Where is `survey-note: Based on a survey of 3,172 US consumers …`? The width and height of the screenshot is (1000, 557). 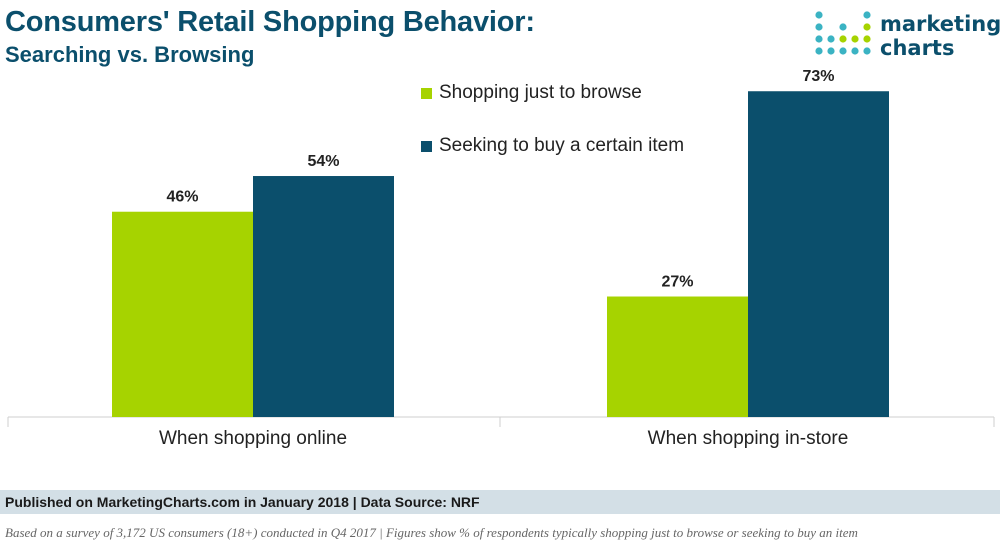 survey-note: Based on a survey of 3,172 US consumers … is located at coordinates (431, 532).